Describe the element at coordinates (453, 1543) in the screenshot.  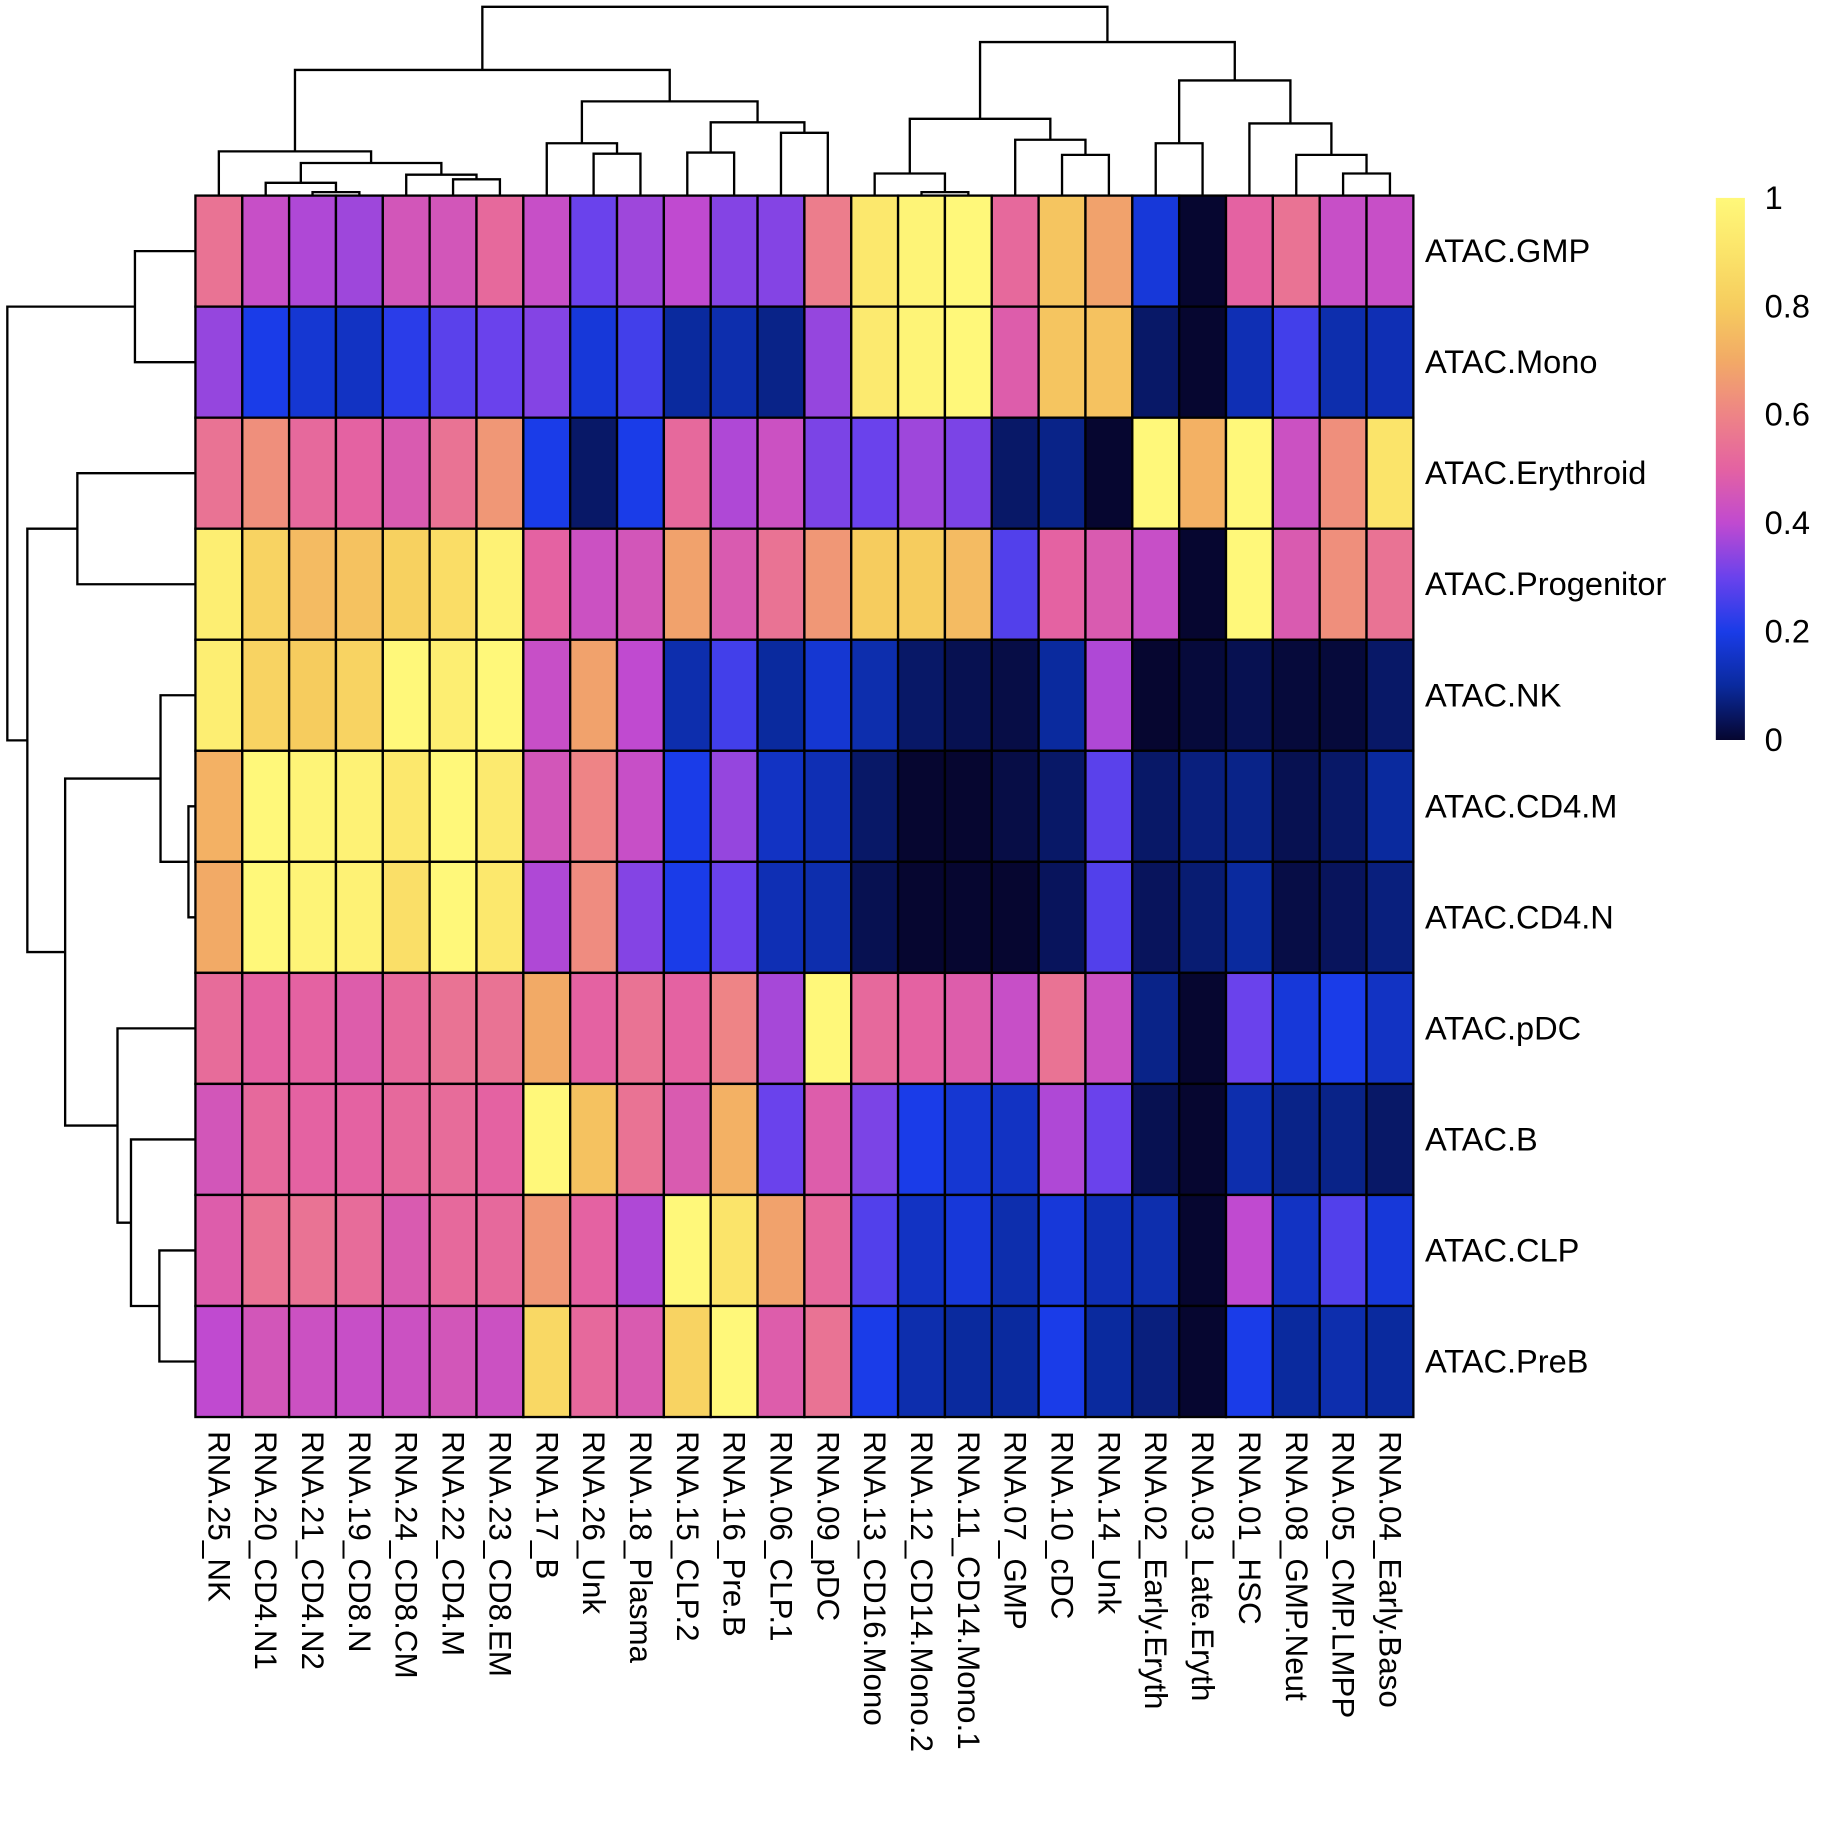
I see `column-label: RNA.22_CD4.M` at that location.